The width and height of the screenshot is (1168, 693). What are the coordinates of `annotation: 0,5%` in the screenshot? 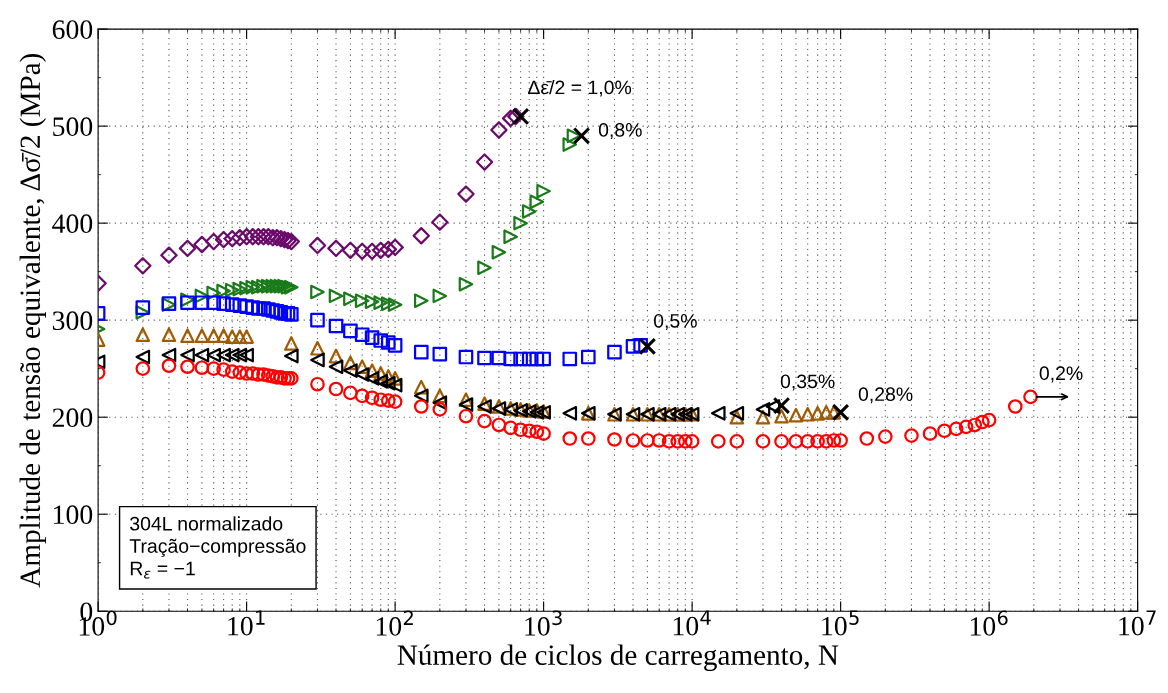 It's located at (675, 322).